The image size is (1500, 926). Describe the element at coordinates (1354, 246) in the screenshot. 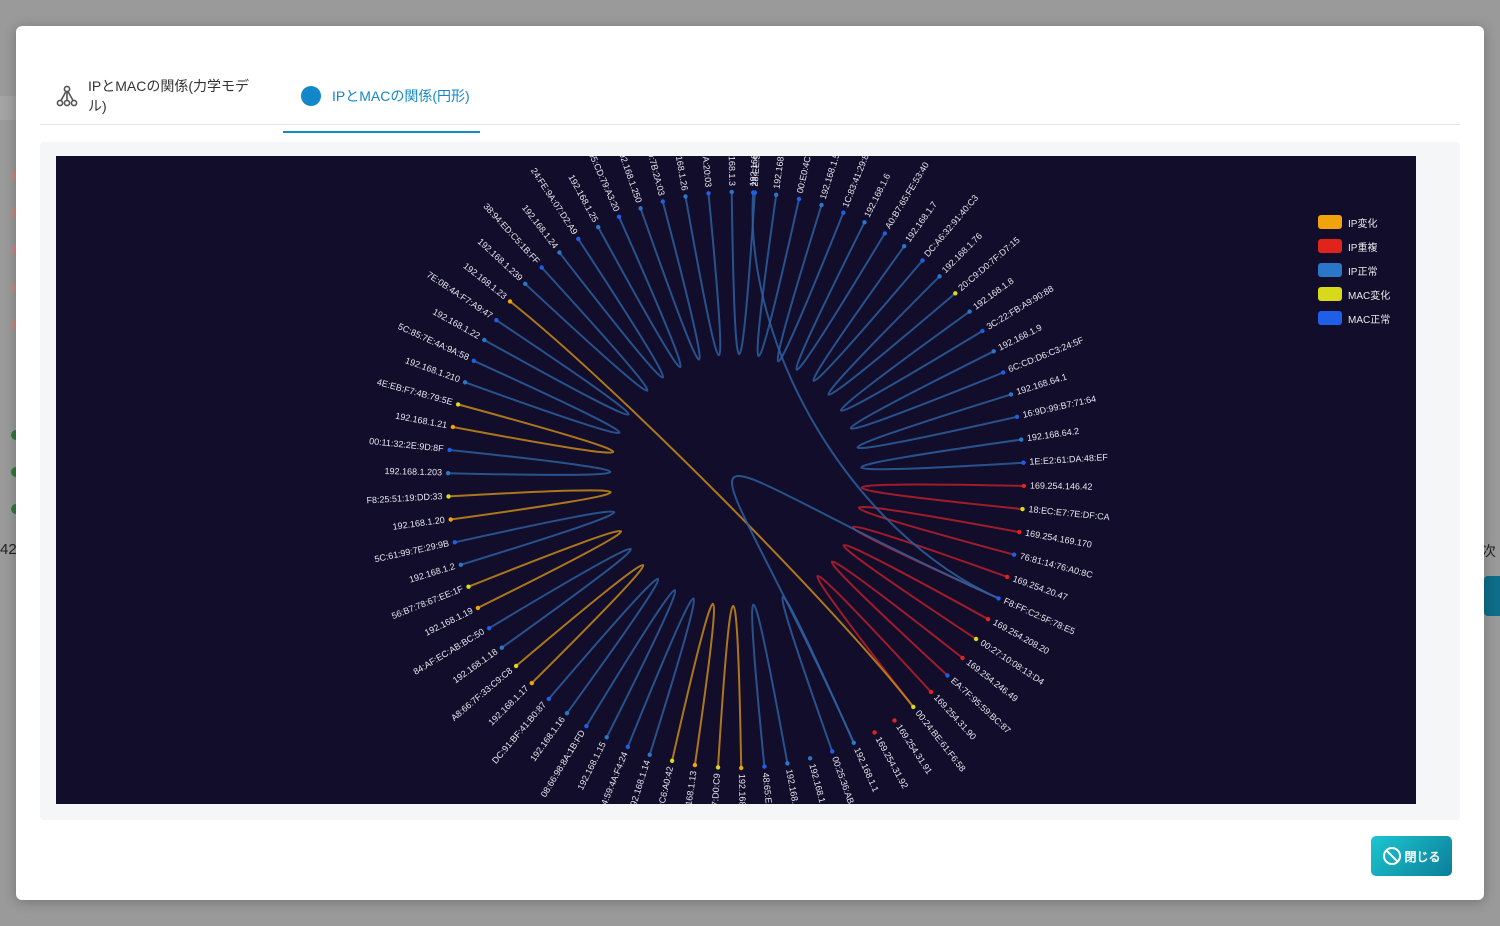

I see `legend-item: IP重複` at that location.